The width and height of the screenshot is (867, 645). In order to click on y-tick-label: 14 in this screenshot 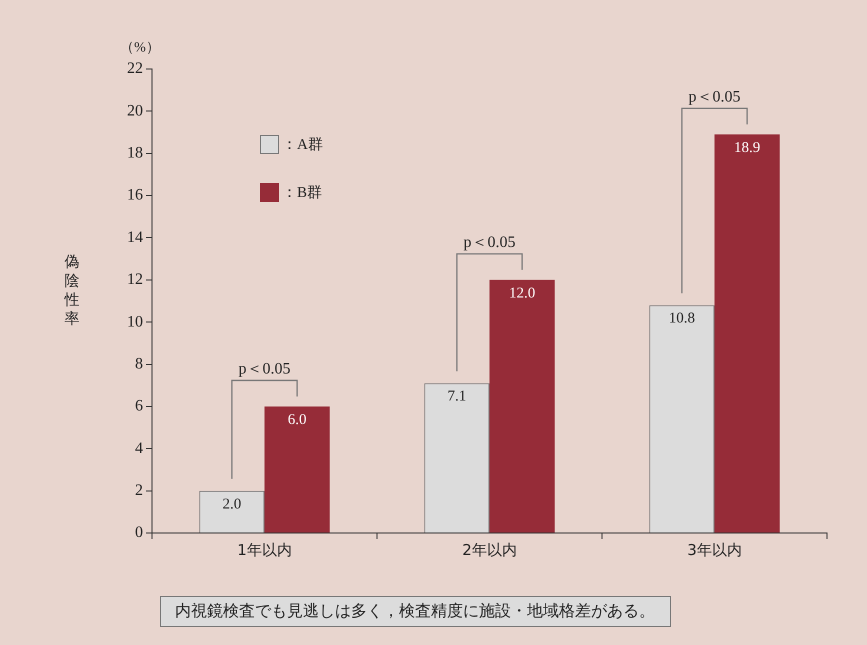, I will do `click(135, 237)`.